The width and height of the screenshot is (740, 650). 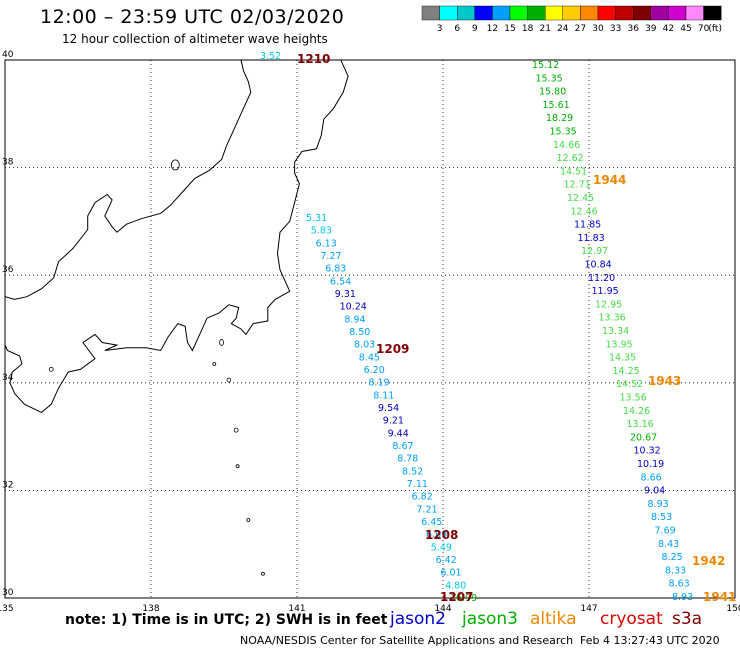 What do you see at coordinates (647, 451) in the screenshot?
I see `swh-value: 10.32` at bounding box center [647, 451].